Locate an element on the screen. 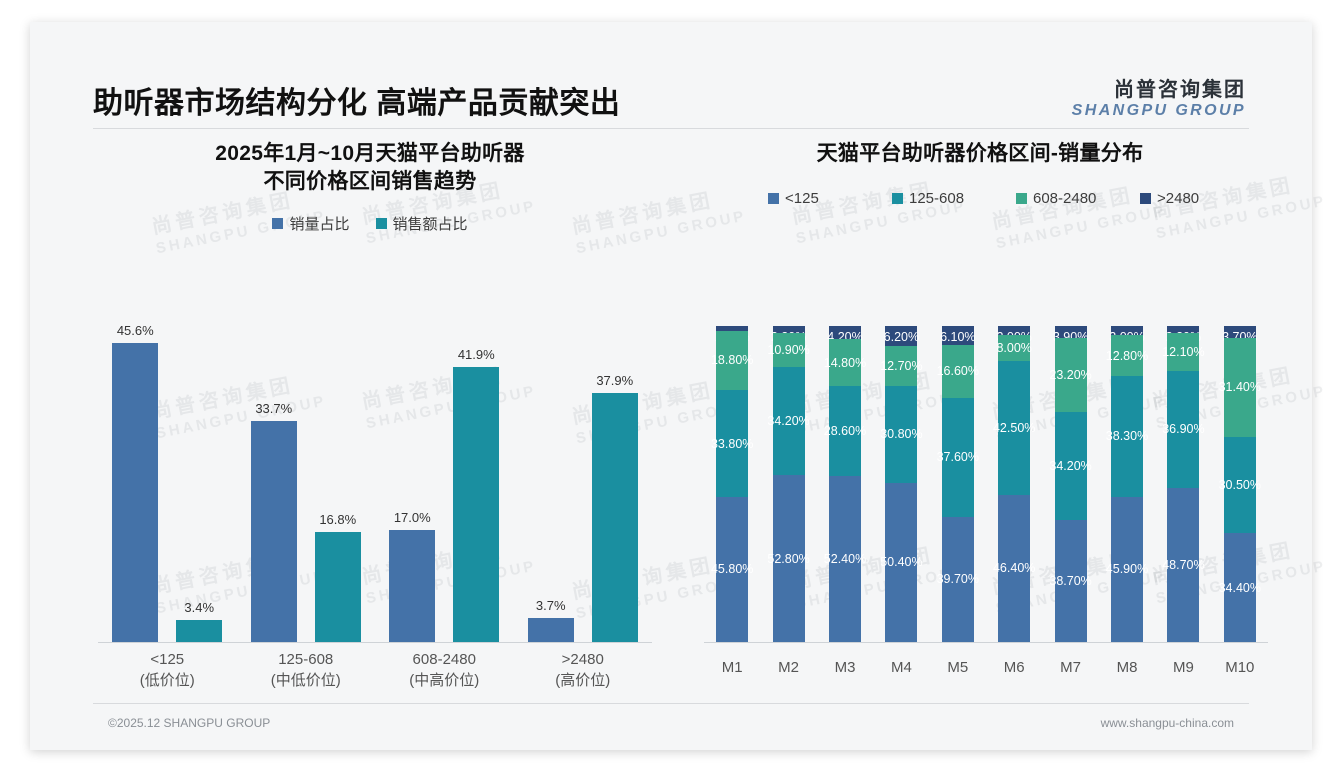 The height and width of the screenshot is (780, 1340). stacked-segment: 28.60% is located at coordinates (845, 431).